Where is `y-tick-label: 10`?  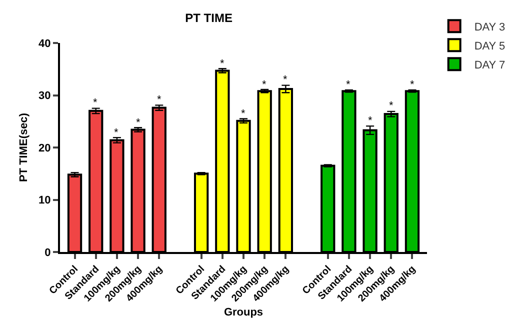
y-tick-label: 10 is located at coordinates (44, 200).